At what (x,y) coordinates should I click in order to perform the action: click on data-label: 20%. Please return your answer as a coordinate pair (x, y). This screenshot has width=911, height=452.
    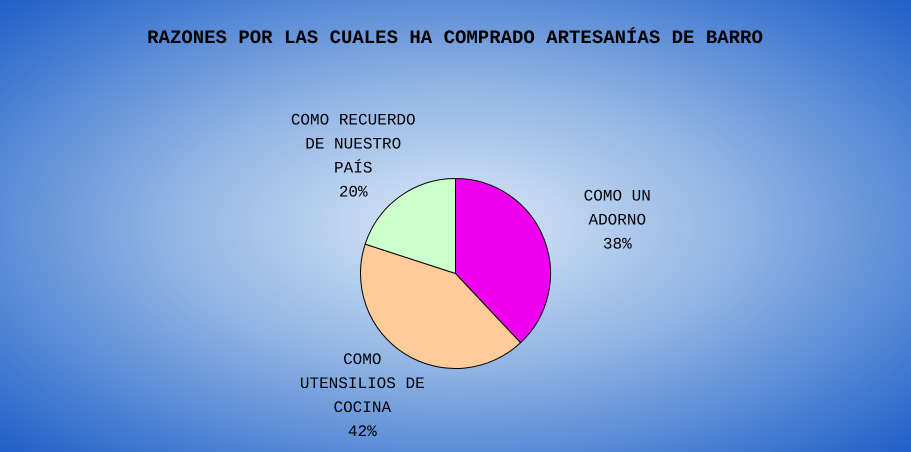
    Looking at the image, I should click on (353, 192).